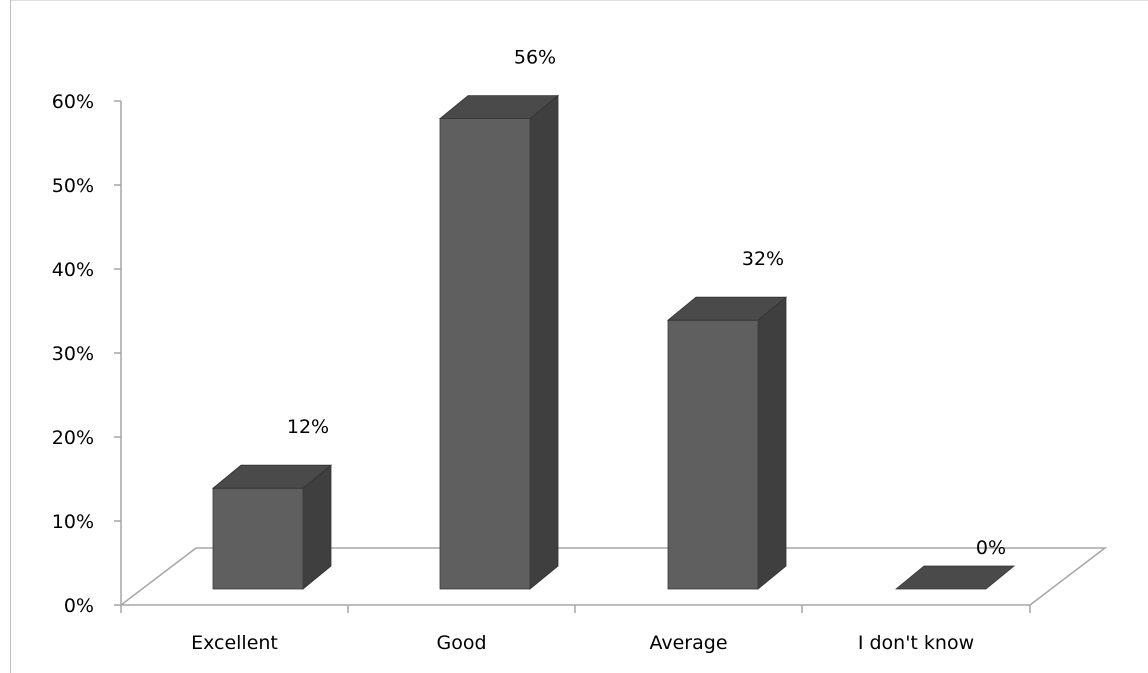 The width and height of the screenshot is (1148, 673). Describe the element at coordinates (763, 259) in the screenshot. I see `data-label: 32%` at that location.